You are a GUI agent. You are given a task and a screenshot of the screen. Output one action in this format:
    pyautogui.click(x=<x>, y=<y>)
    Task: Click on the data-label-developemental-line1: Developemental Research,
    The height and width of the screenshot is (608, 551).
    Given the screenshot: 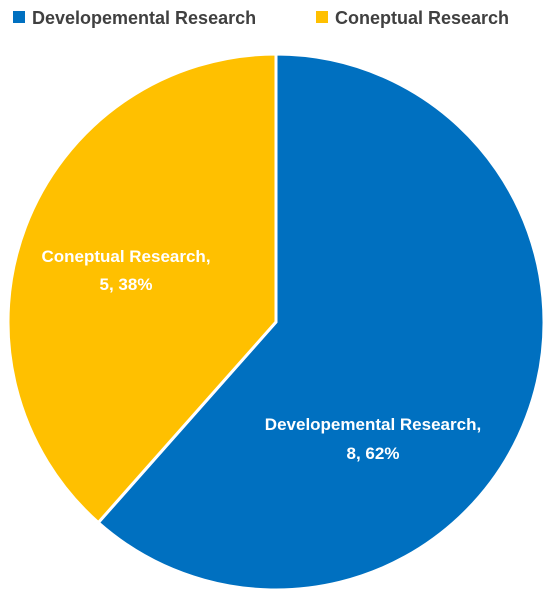 What is the action you would take?
    pyautogui.click(x=373, y=424)
    